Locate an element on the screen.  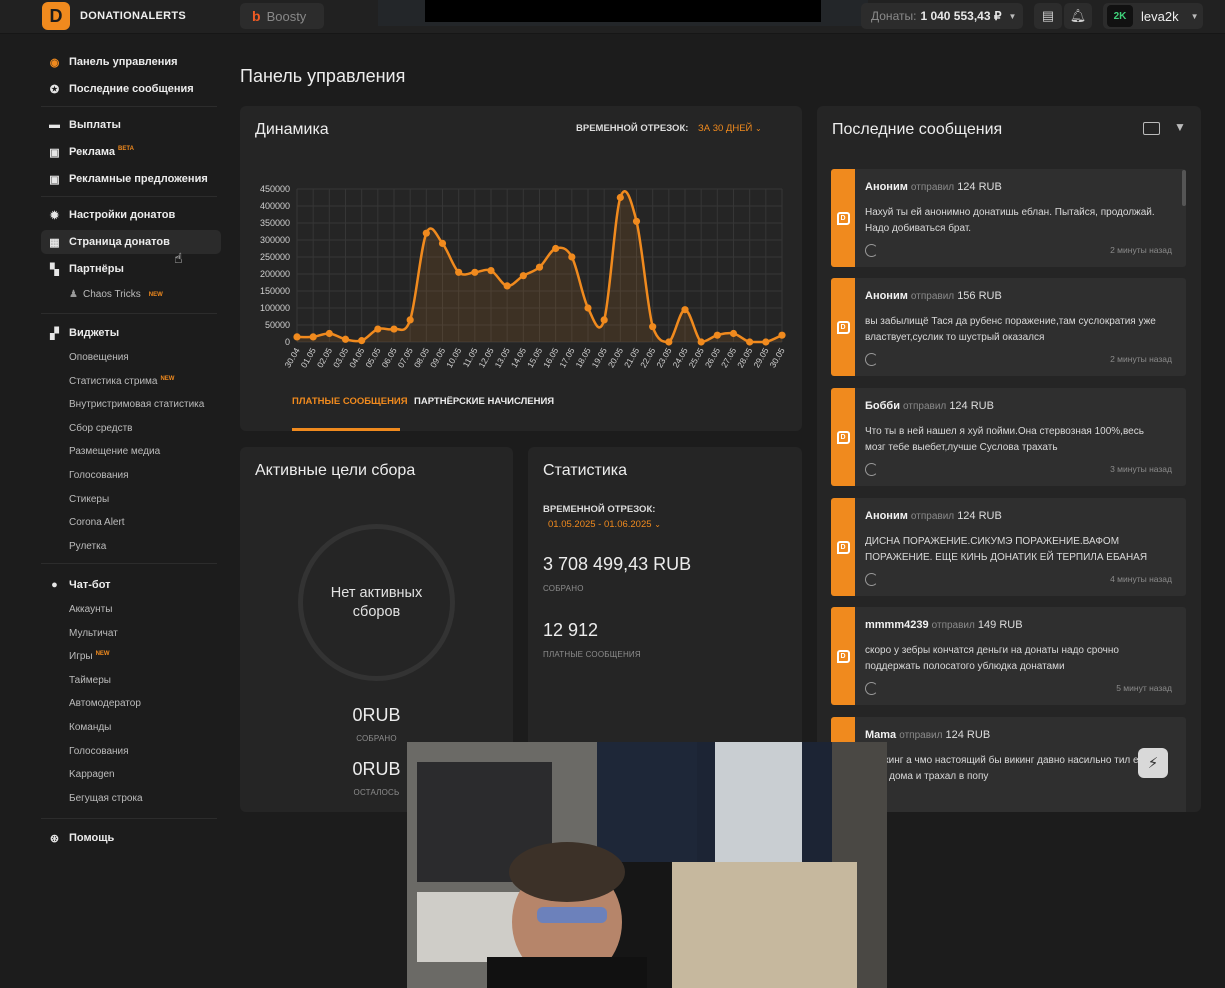
sub-label: Размещение медиа is located at coordinates (115, 452).